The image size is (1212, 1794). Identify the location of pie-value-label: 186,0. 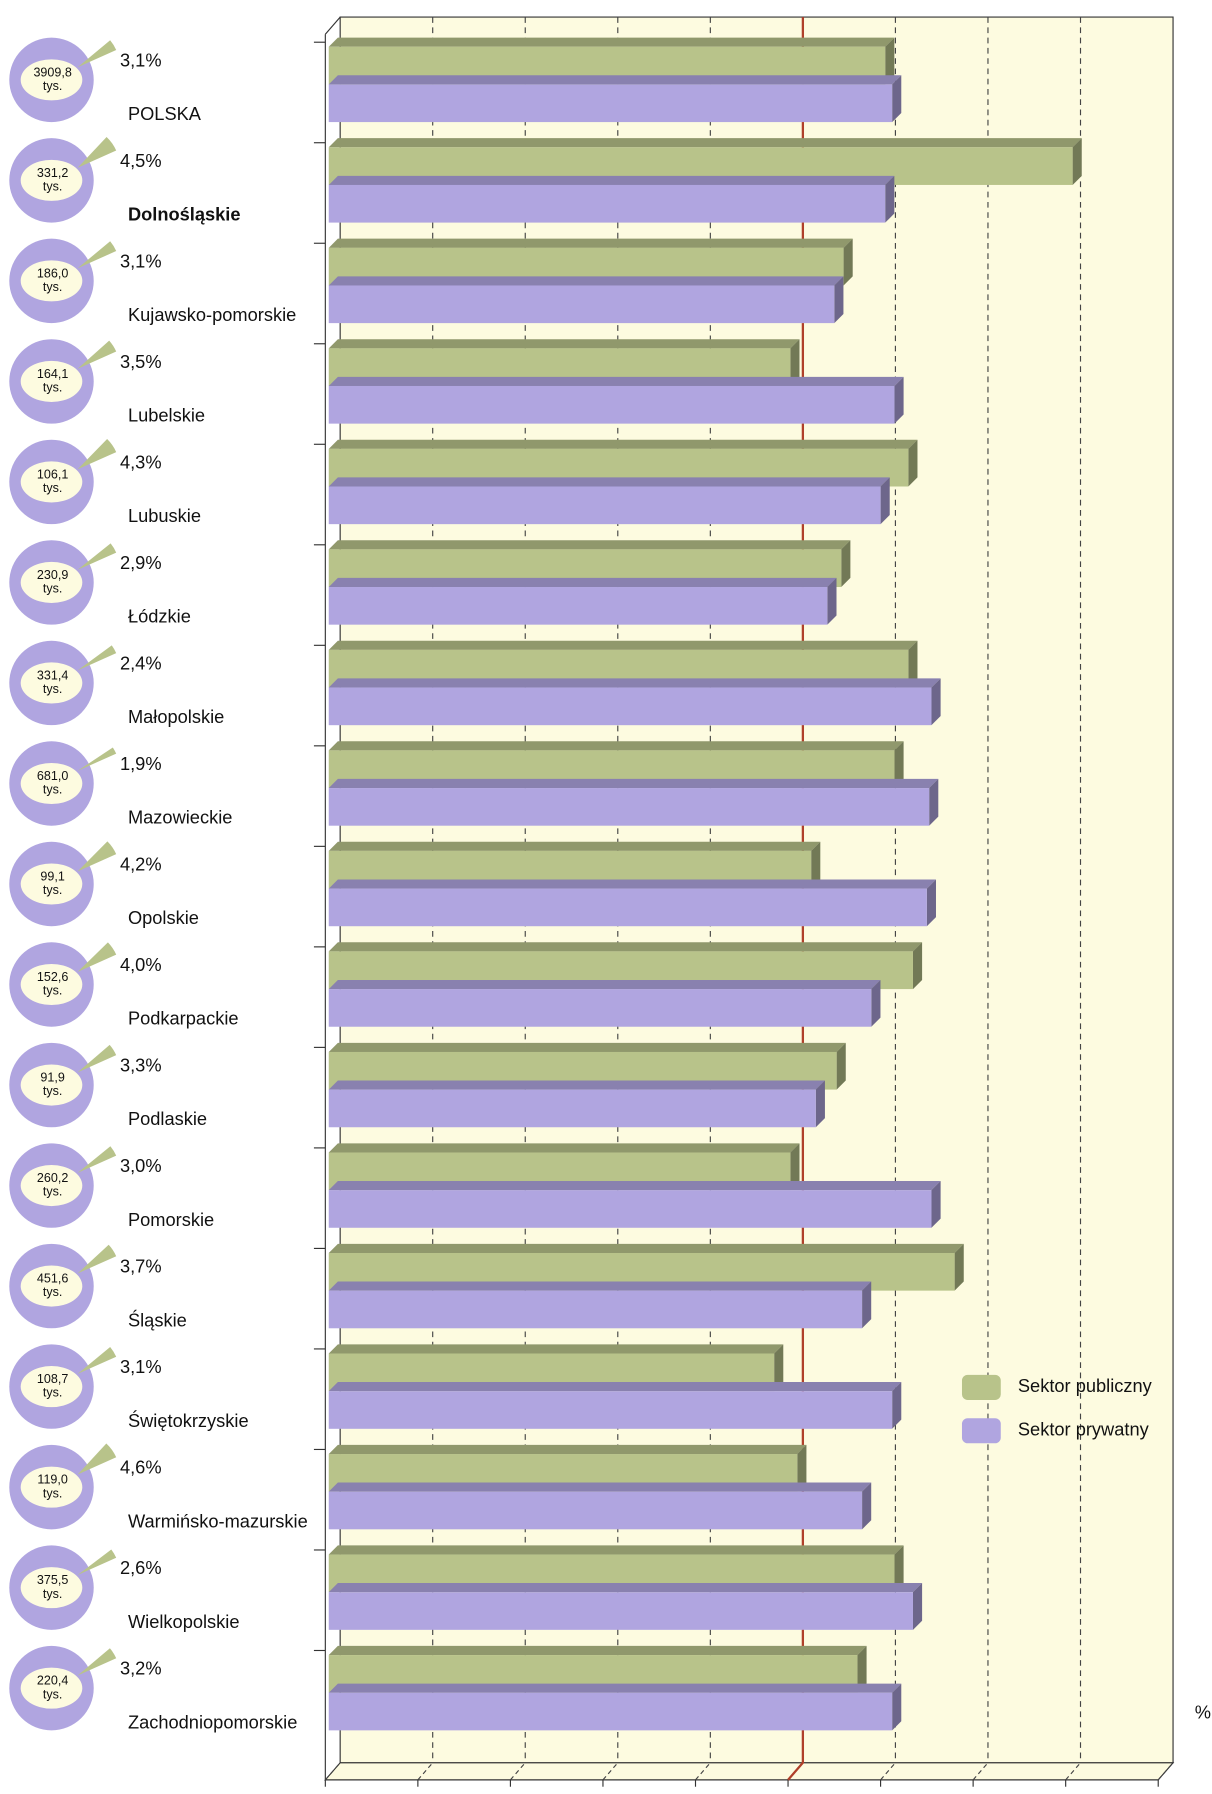
(52, 273).